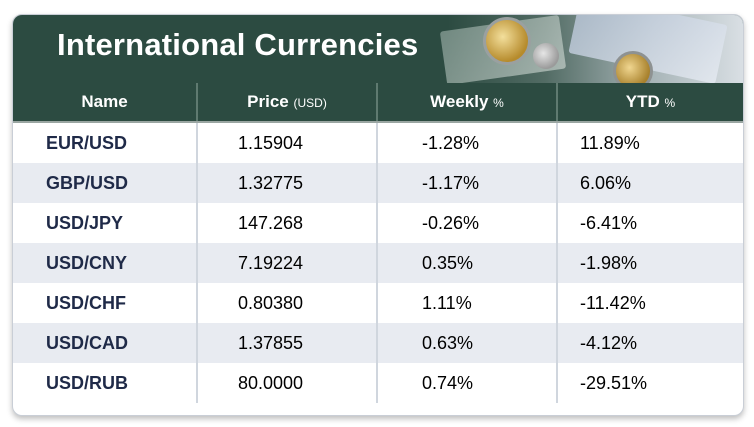 Image resolution: width=754 pixels, height=427 pixels. I want to click on currency-banknotes-coins-image, so click(563, 49).